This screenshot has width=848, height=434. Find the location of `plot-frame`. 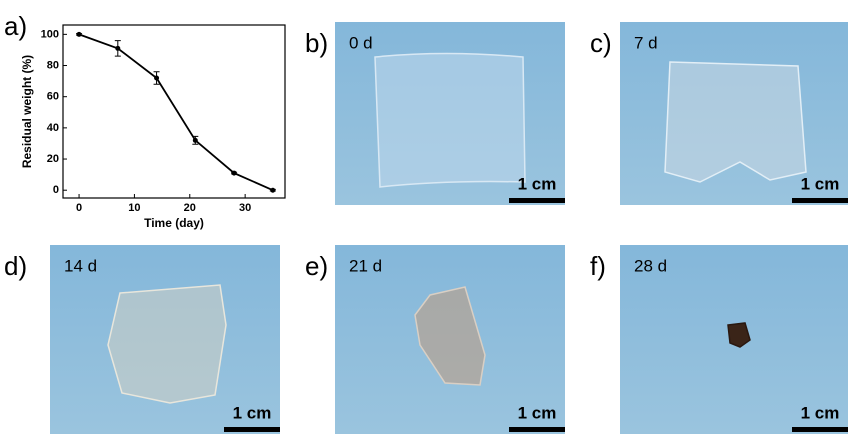

plot-frame is located at coordinates (174, 111).